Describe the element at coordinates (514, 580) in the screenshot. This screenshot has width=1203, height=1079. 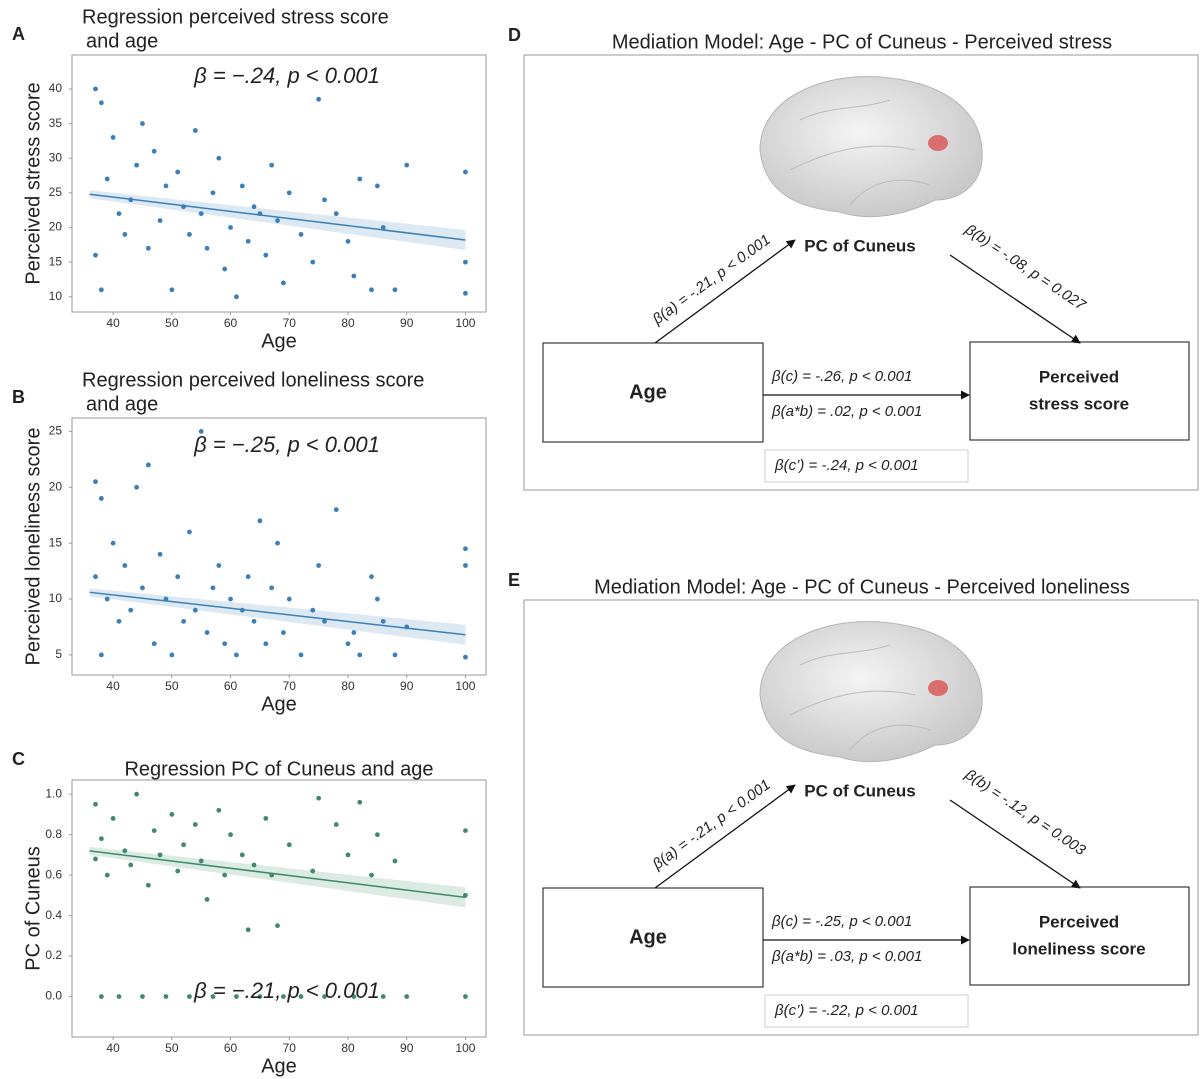
I see `panel-letter: E` at that location.